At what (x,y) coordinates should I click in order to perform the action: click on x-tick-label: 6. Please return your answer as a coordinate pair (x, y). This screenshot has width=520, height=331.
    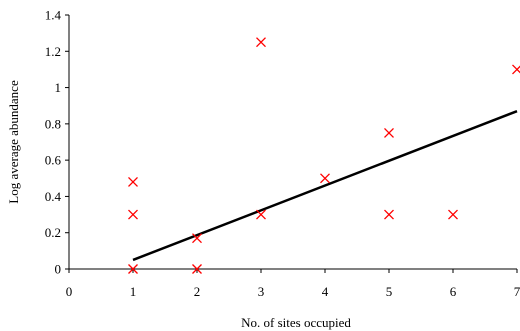
    Looking at the image, I should click on (453, 291).